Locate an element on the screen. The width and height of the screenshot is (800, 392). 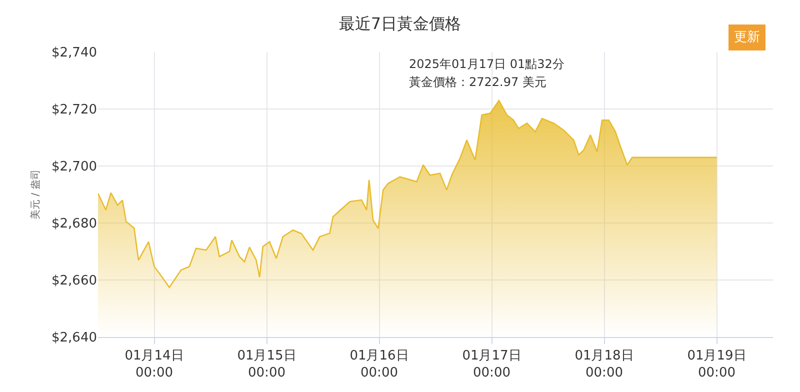
y-tick-label: $2,640 is located at coordinates (74, 338).